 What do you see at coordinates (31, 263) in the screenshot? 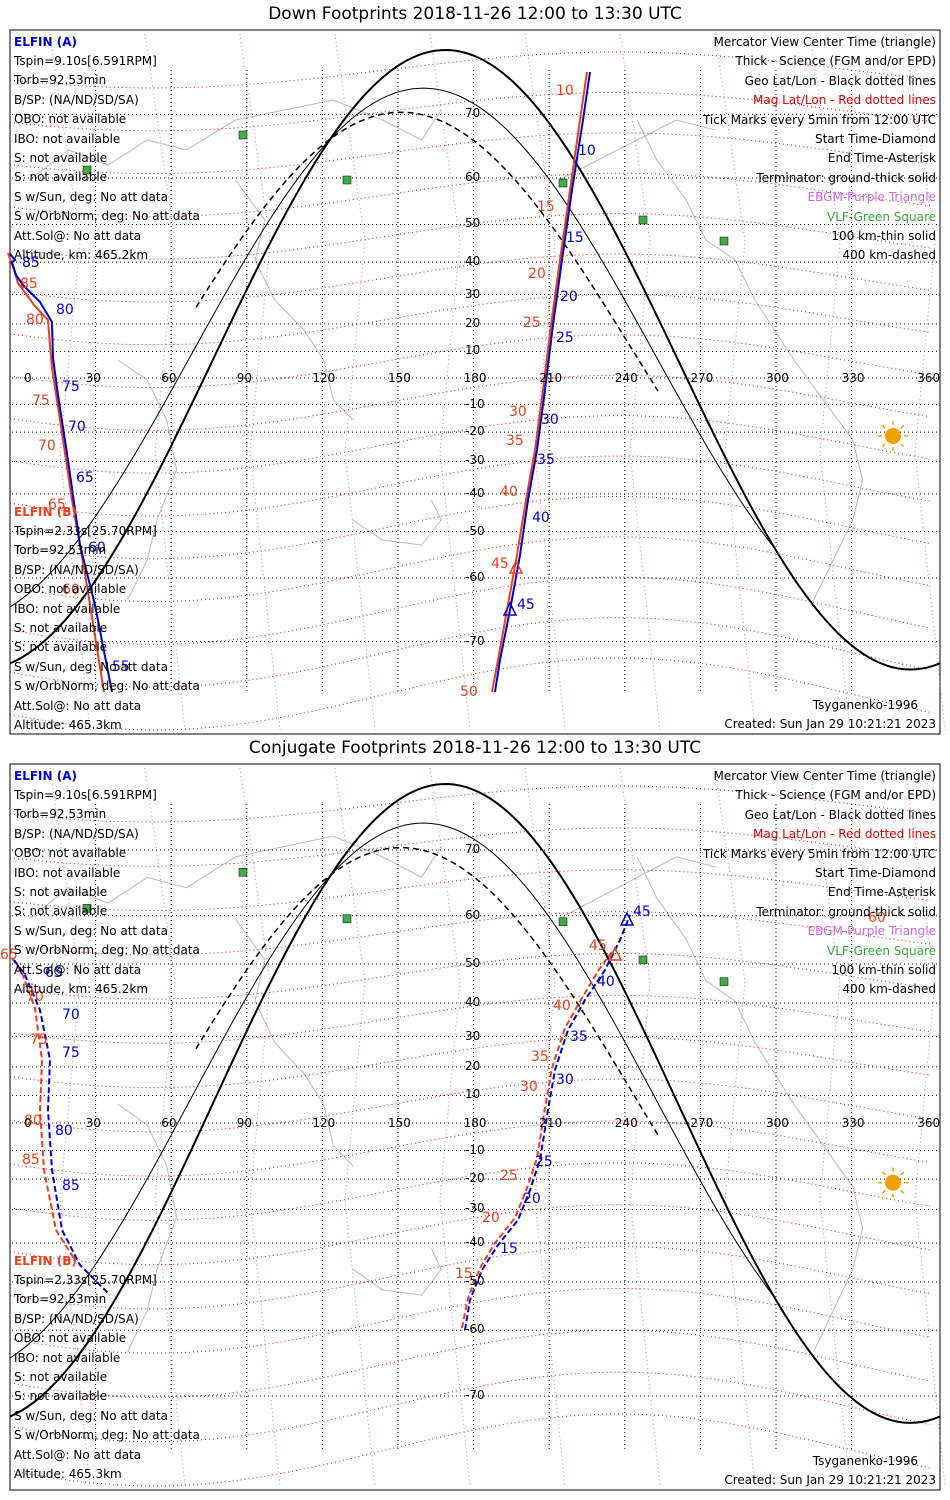
I see `elfin-a-tick-label: 85` at bounding box center [31, 263].